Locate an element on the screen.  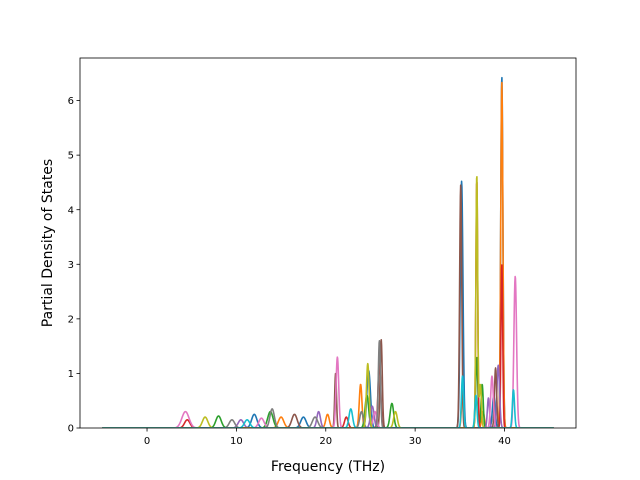
y-tick-label: 4 is located at coordinates (71, 210).